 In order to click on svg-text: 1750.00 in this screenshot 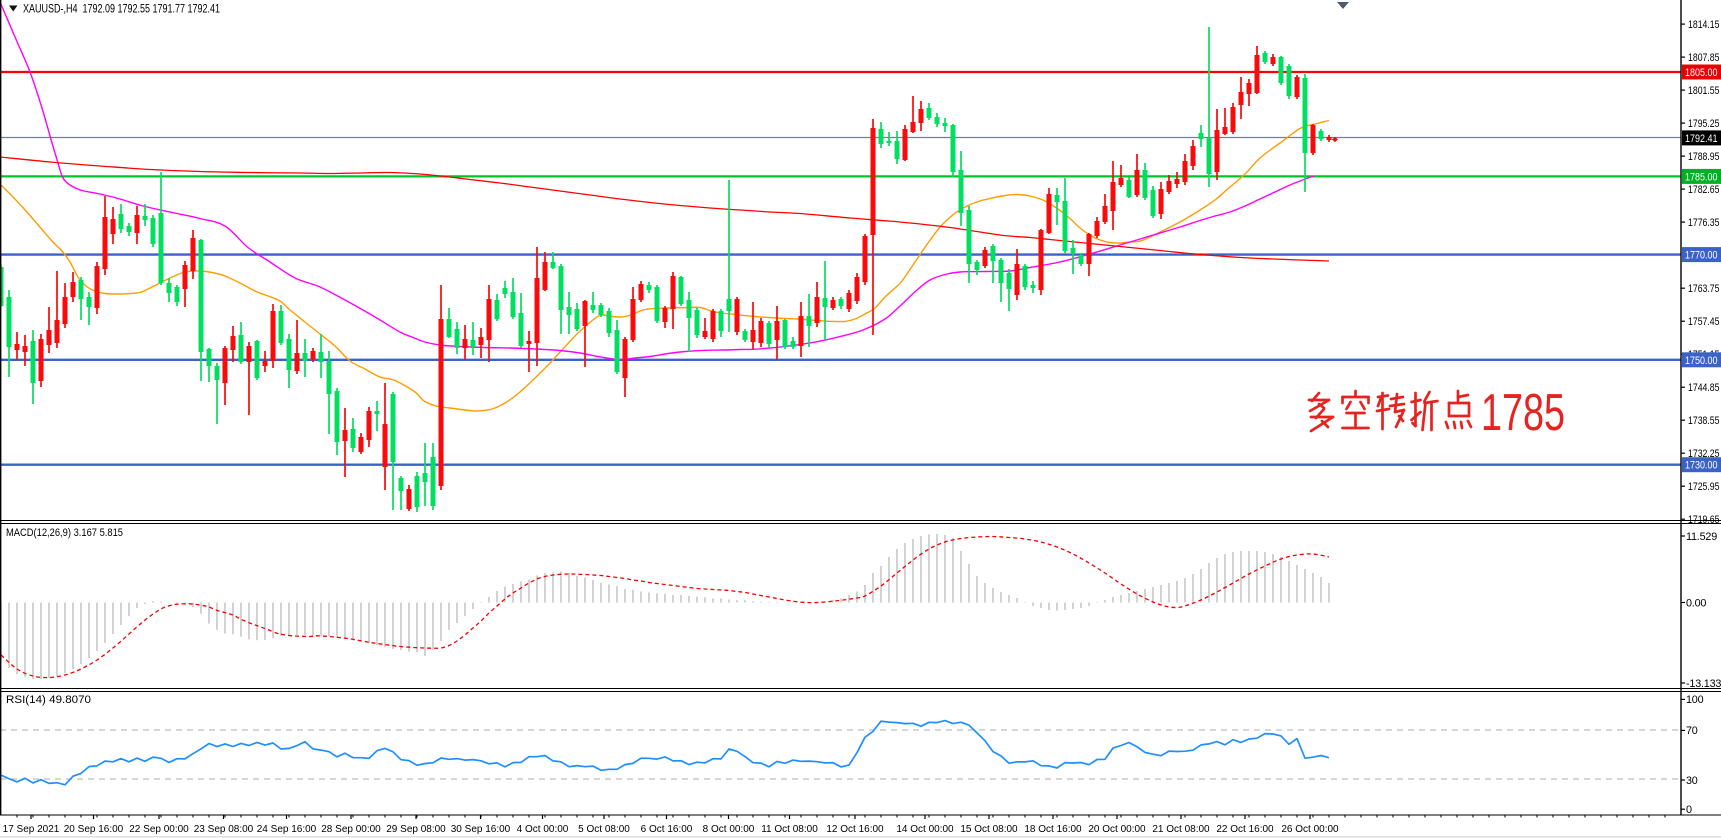, I will do `click(1701, 361)`.